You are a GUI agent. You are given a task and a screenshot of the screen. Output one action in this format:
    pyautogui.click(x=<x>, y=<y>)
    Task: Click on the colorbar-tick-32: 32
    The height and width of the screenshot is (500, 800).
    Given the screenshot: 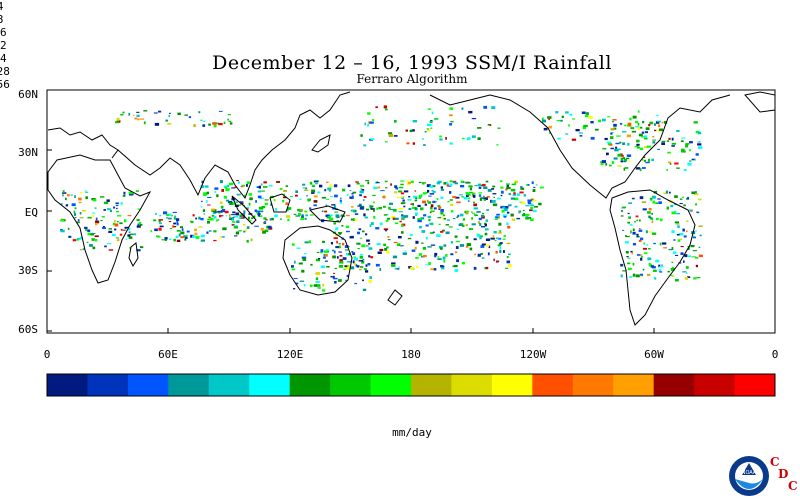 What is the action you would take?
    pyautogui.click(x=3, y=45)
    